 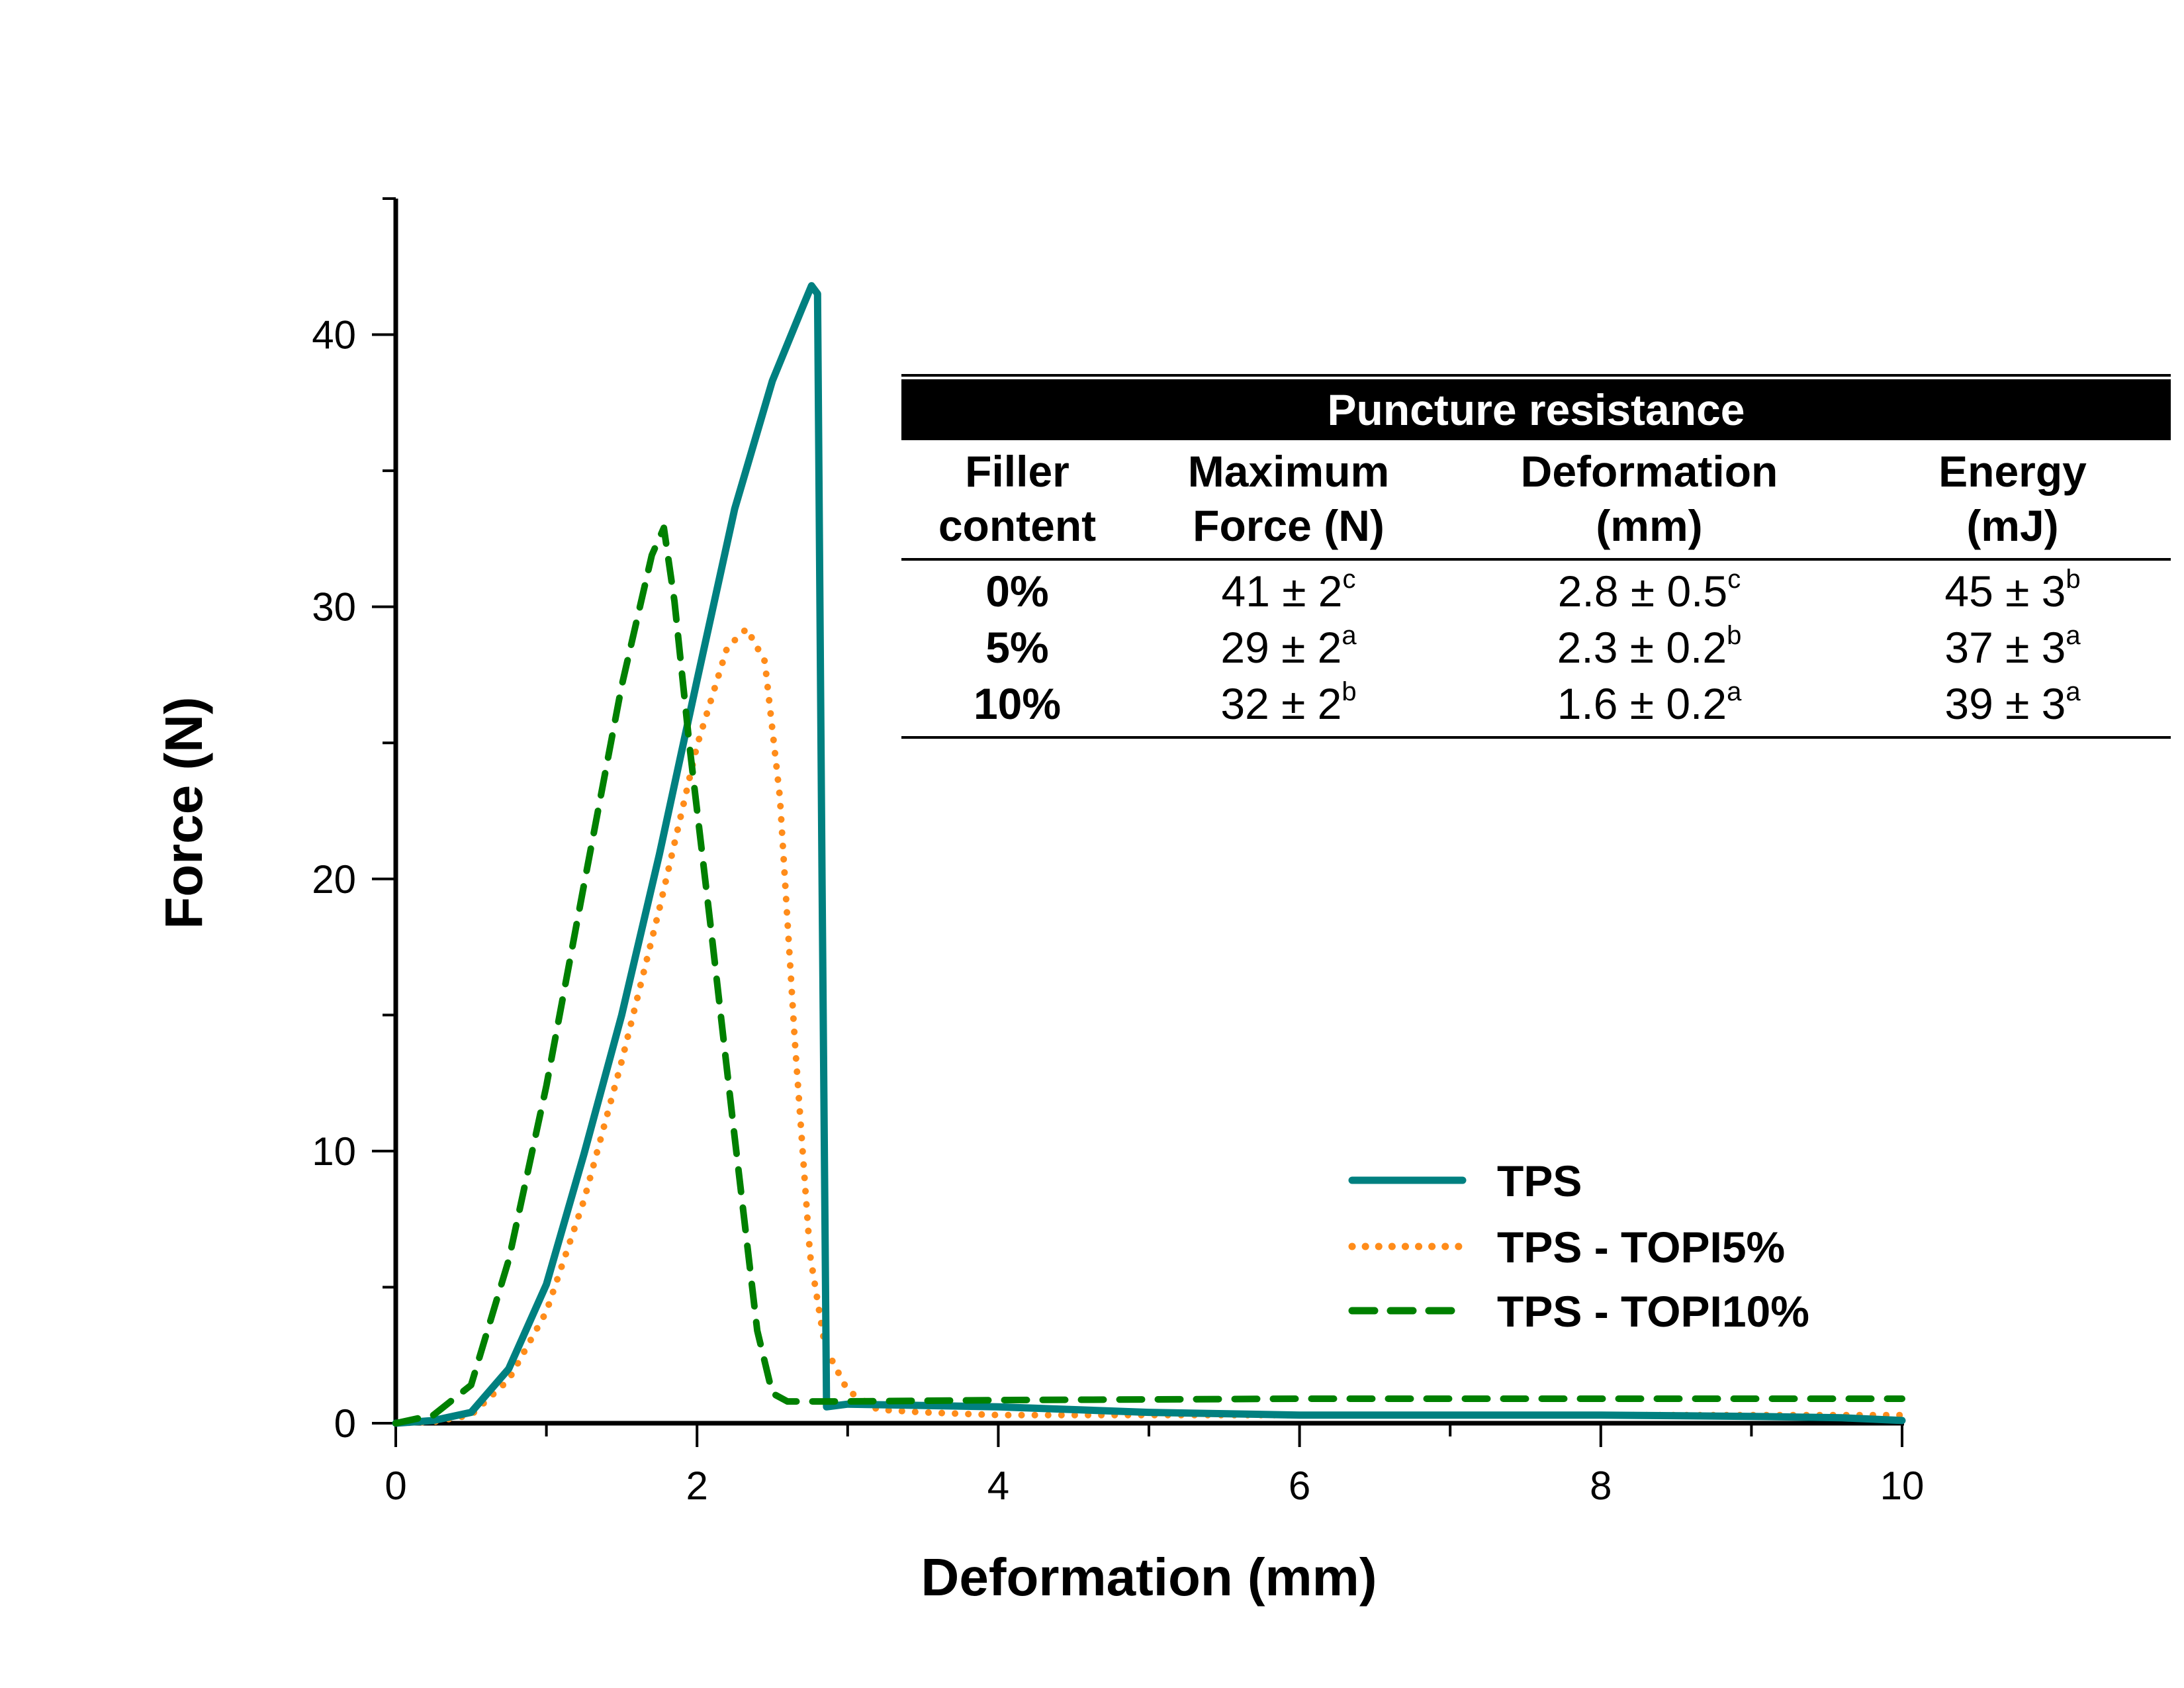 What do you see at coordinates (1017, 647) in the screenshot?
I see `cell-filler: 5%` at bounding box center [1017, 647].